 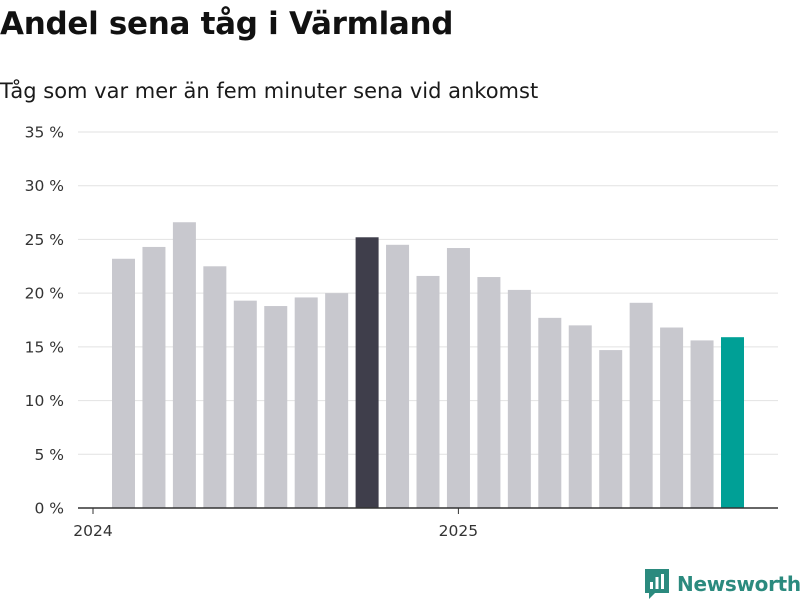 What do you see at coordinates (92, 531) in the screenshot?
I see `x-tick-label: 2024` at bounding box center [92, 531].